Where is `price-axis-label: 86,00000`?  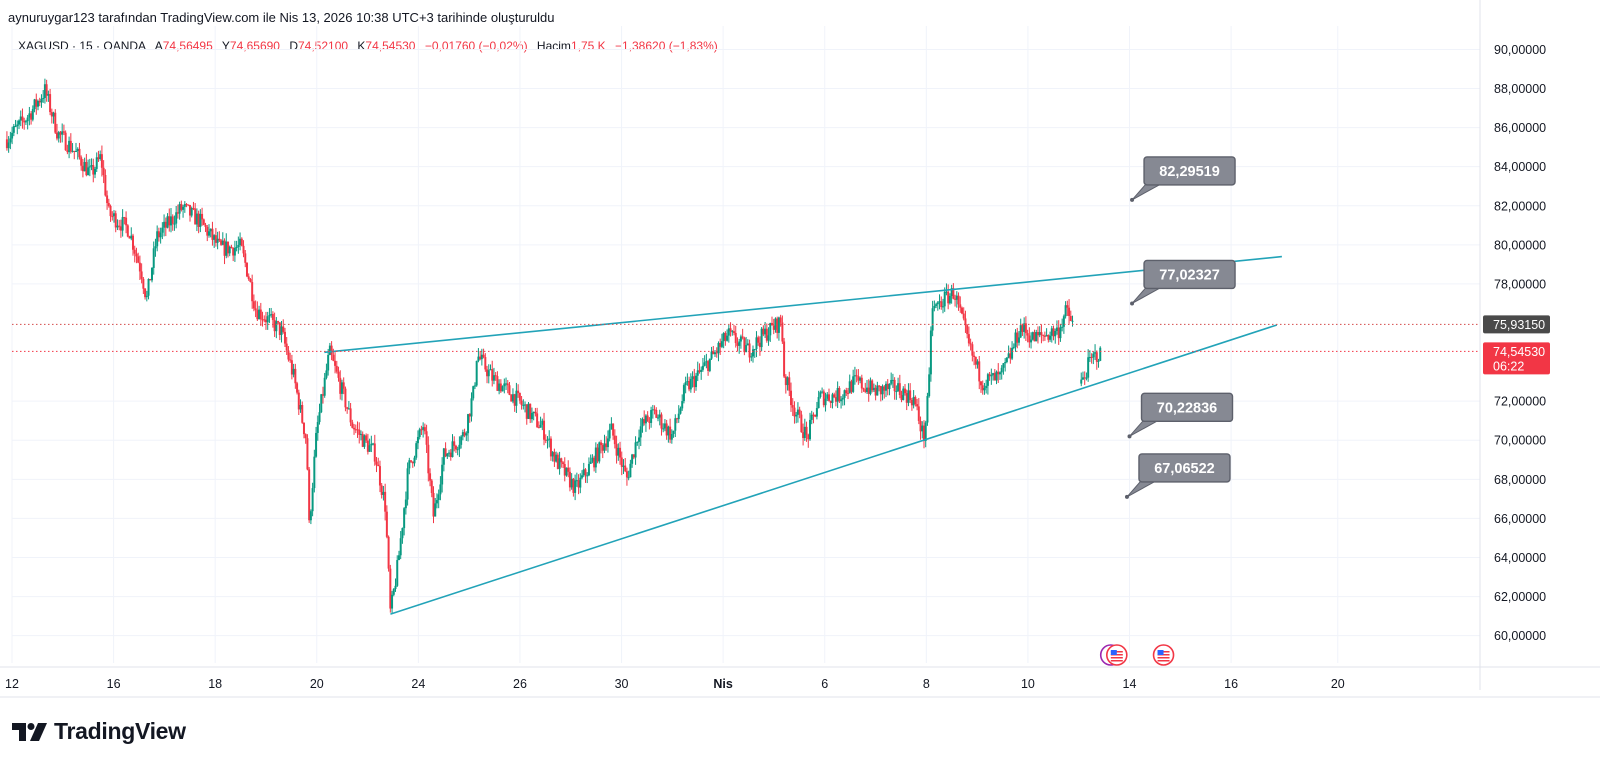
price-axis-label: 86,00000 is located at coordinates (1520, 128).